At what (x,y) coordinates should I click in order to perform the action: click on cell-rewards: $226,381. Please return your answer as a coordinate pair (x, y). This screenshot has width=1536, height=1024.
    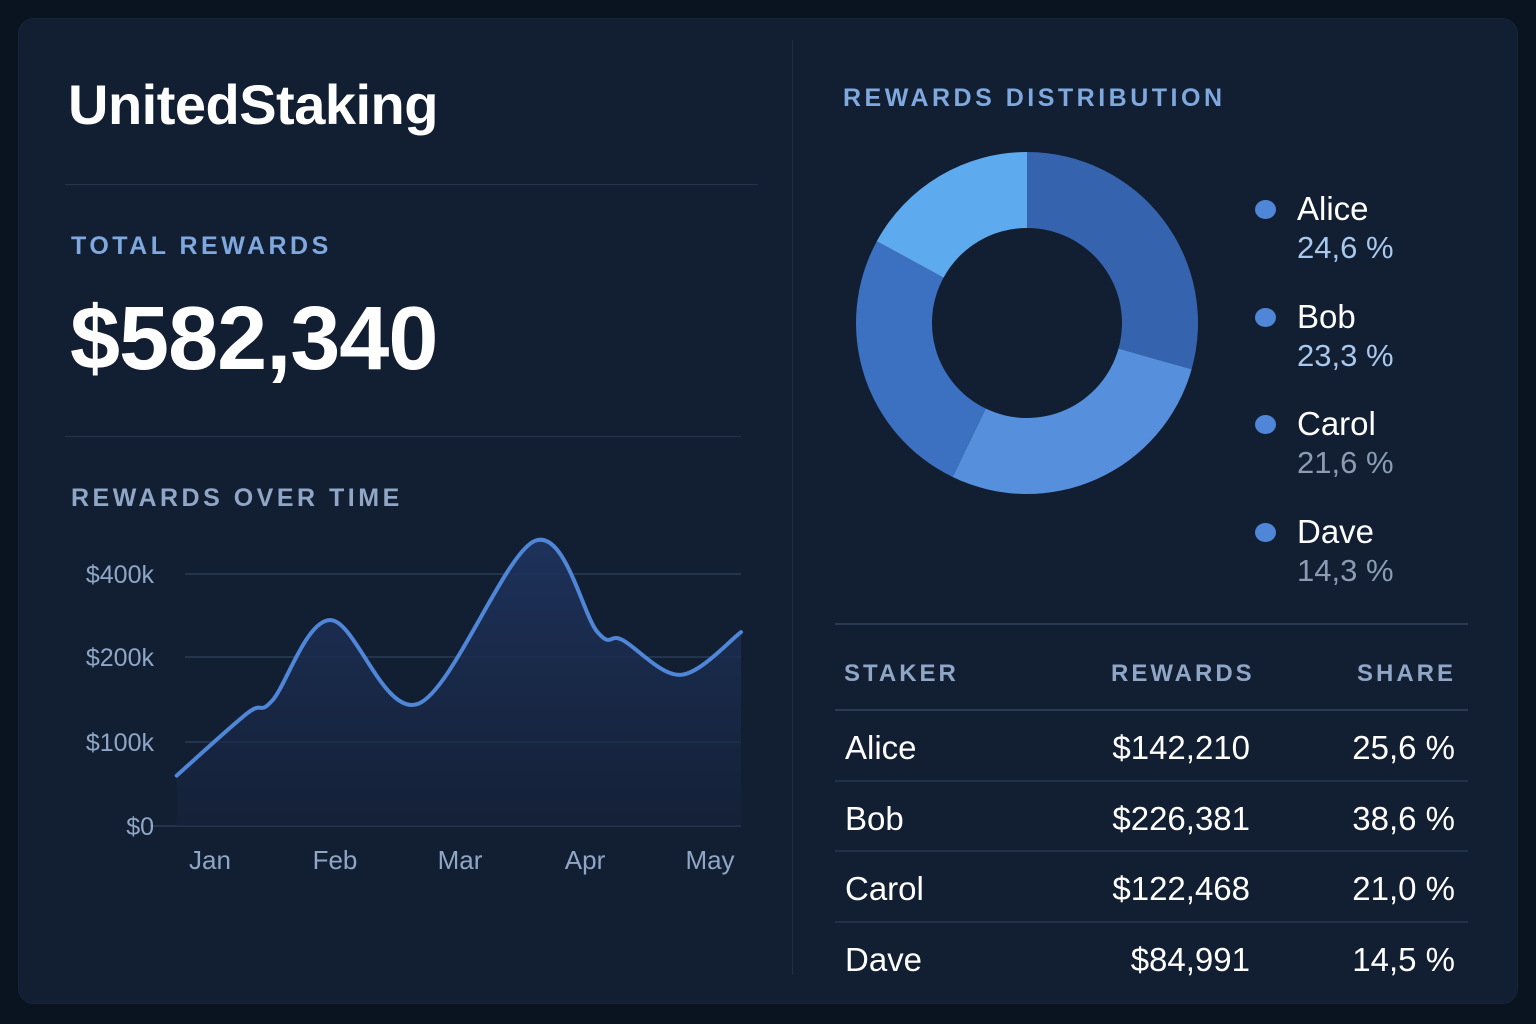
    Looking at the image, I should click on (1181, 818).